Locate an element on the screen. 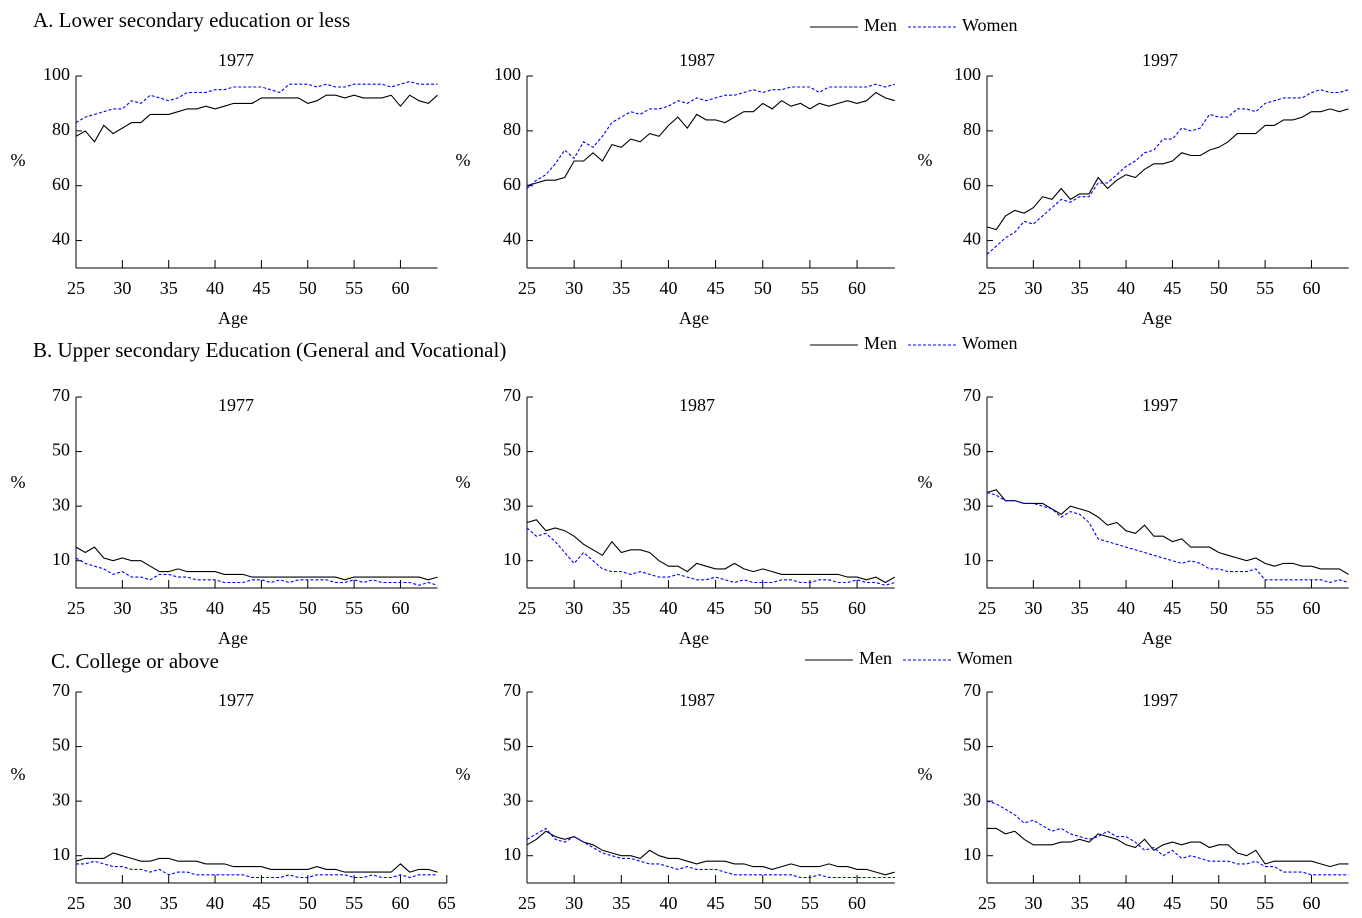 Image resolution: width=1362 pixels, height=918 pixels. section-heading: A. Lower secondary education or less is located at coordinates (191, 20).